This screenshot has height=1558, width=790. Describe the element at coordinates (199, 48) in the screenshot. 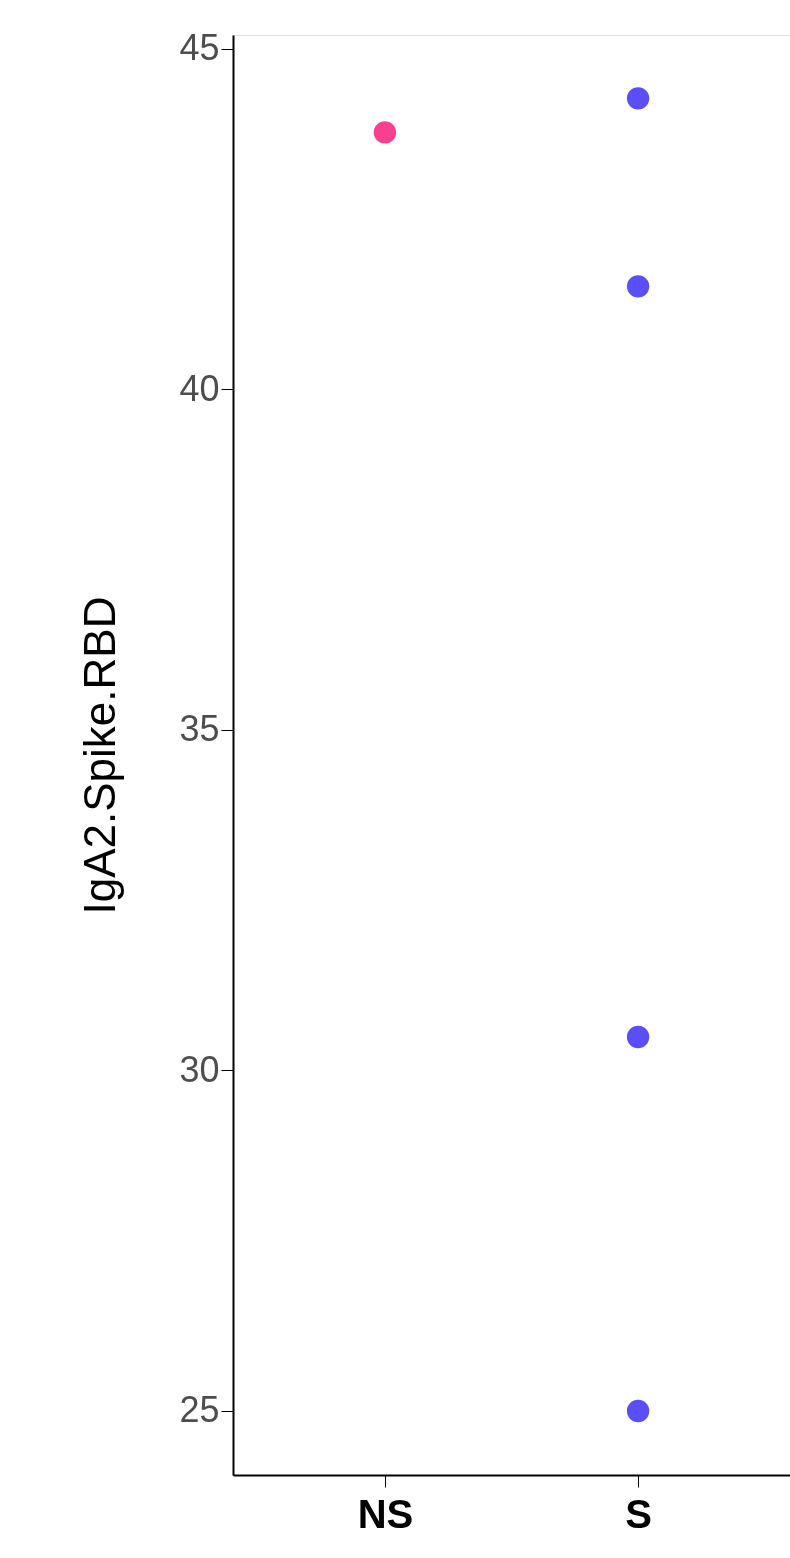

I see `y-tick-label: 45` at that location.